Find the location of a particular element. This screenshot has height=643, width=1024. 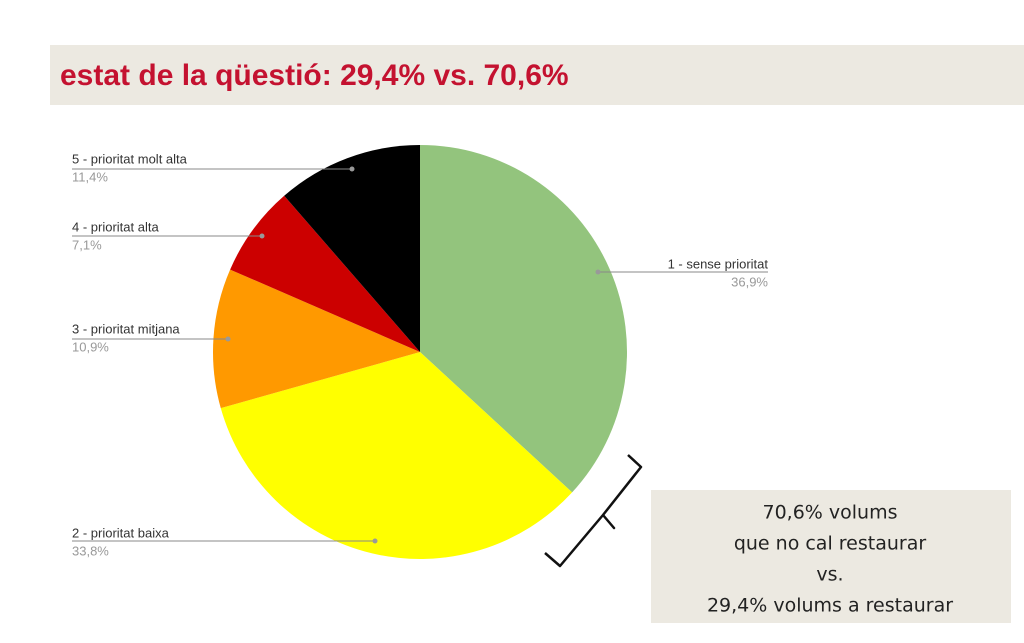

slice-value: 36,9% is located at coordinates (749, 281).